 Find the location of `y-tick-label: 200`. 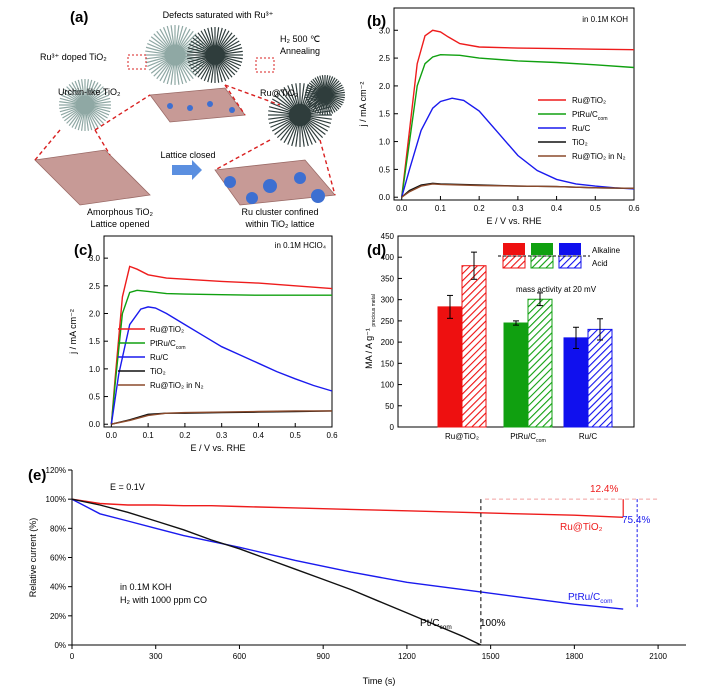

y-tick-label: 200 is located at coordinates (388, 342).